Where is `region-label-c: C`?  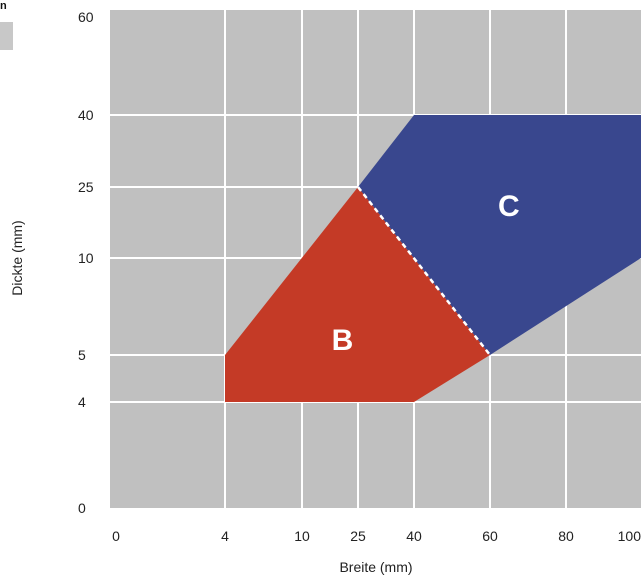
region-label-c: C is located at coordinates (509, 206).